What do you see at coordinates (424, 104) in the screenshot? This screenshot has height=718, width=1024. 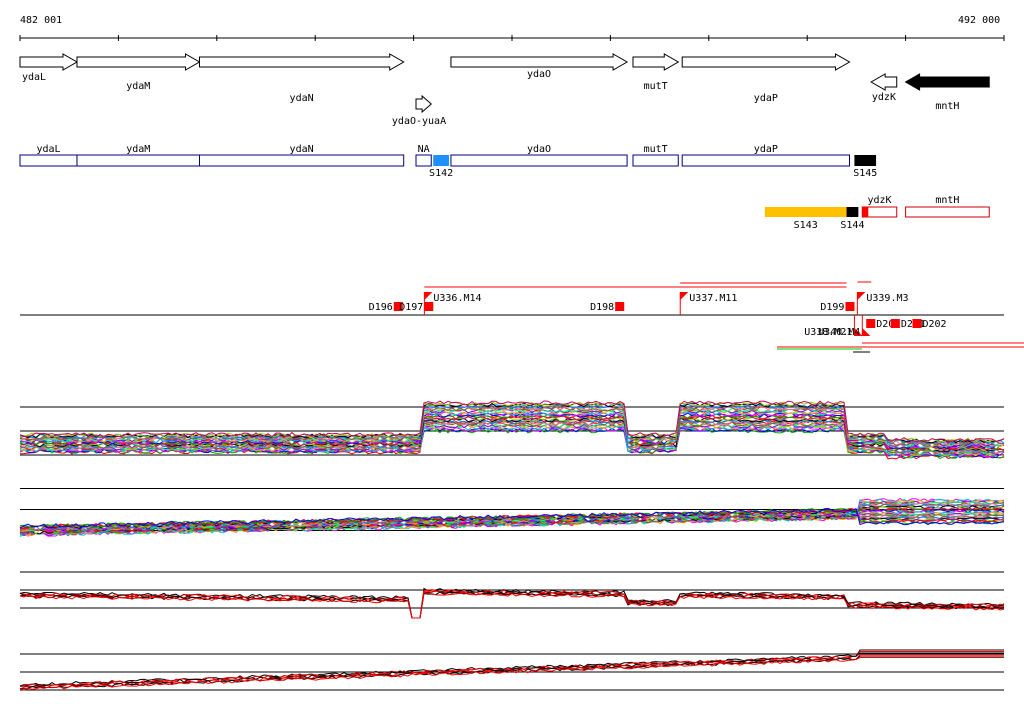 I see `gene-arrow-ydaO-yuaA` at bounding box center [424, 104].